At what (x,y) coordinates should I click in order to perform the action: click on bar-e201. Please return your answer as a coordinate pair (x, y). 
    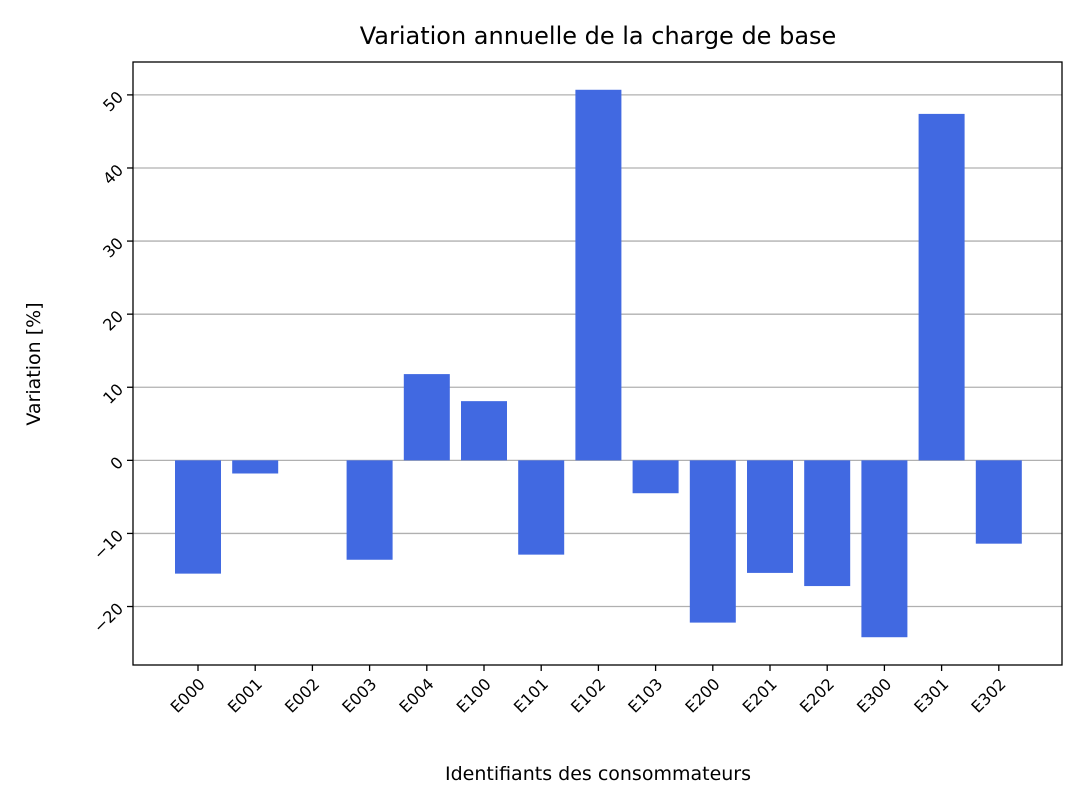
    Looking at the image, I should click on (770, 516).